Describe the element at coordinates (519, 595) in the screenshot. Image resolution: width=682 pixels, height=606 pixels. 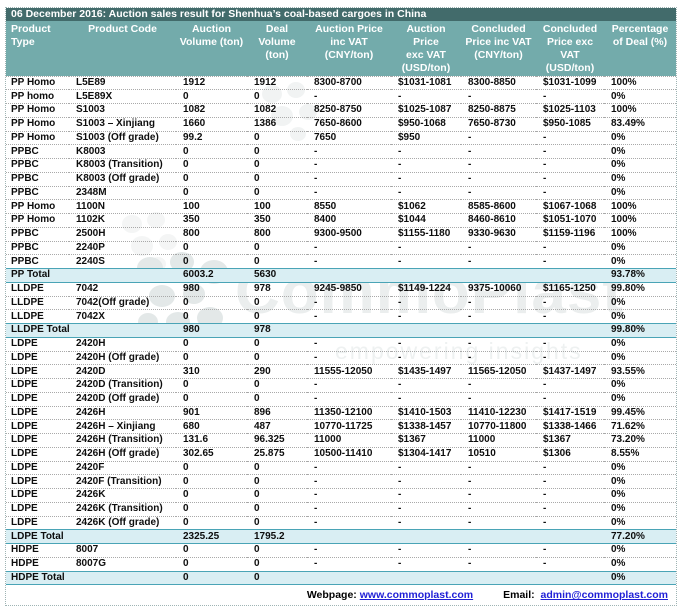
I see `email-label: Email:` at that location.